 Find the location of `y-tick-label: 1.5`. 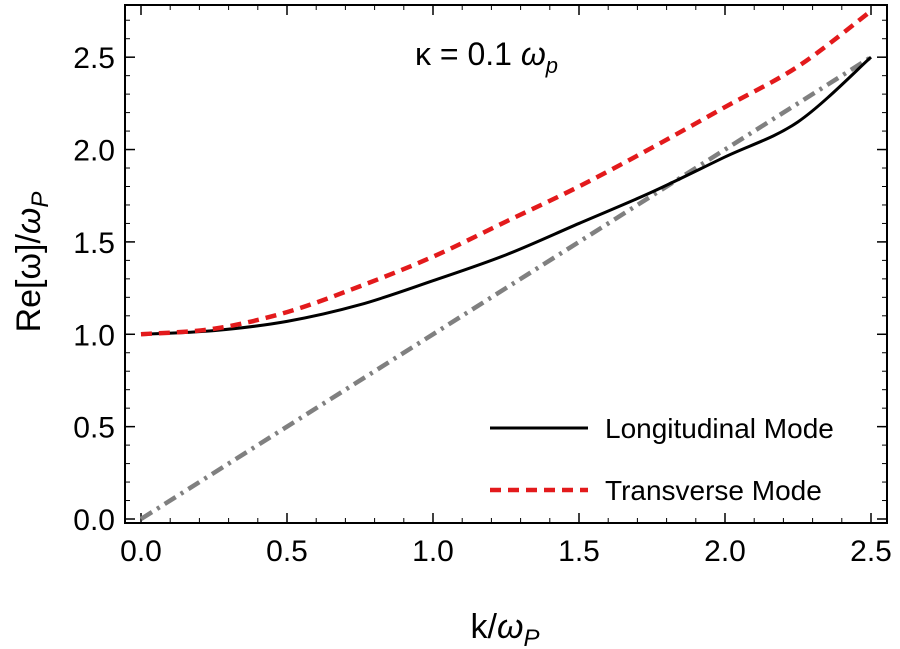

y-tick-label: 1.5 is located at coordinates (94, 243).